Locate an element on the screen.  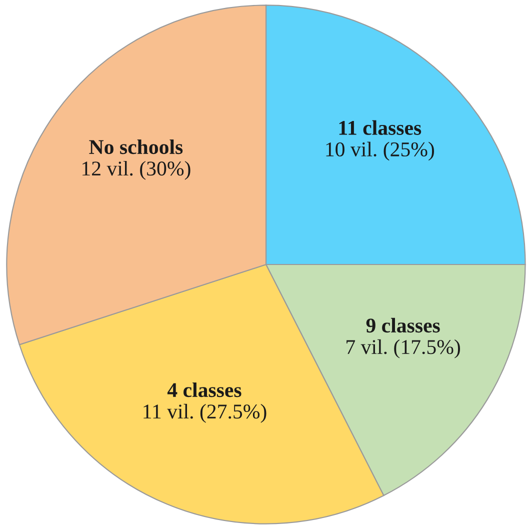
slice-label: 4 classes is located at coordinates (204, 390).